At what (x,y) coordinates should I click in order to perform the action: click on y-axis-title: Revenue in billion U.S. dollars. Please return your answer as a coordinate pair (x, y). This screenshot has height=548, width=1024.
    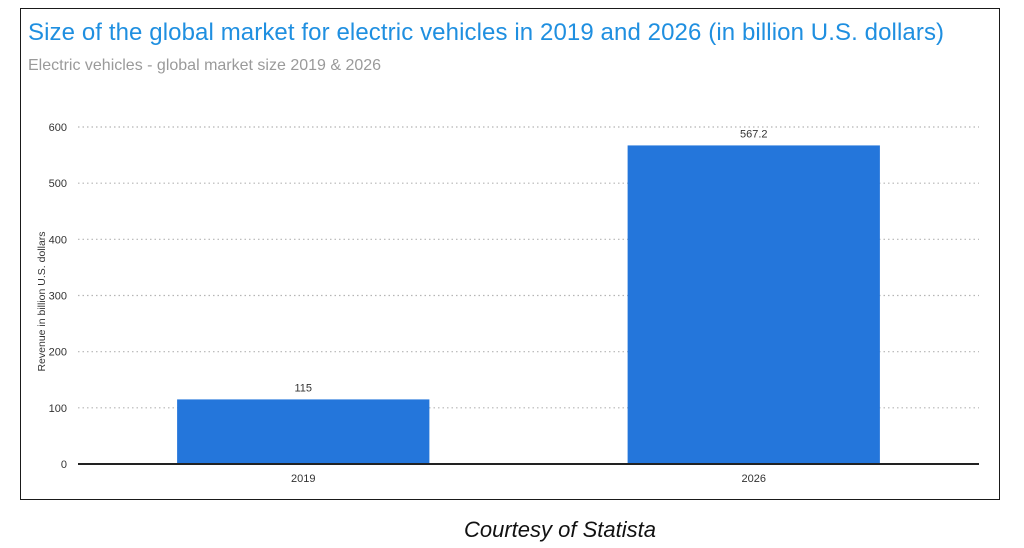
    Looking at the image, I should click on (42, 301).